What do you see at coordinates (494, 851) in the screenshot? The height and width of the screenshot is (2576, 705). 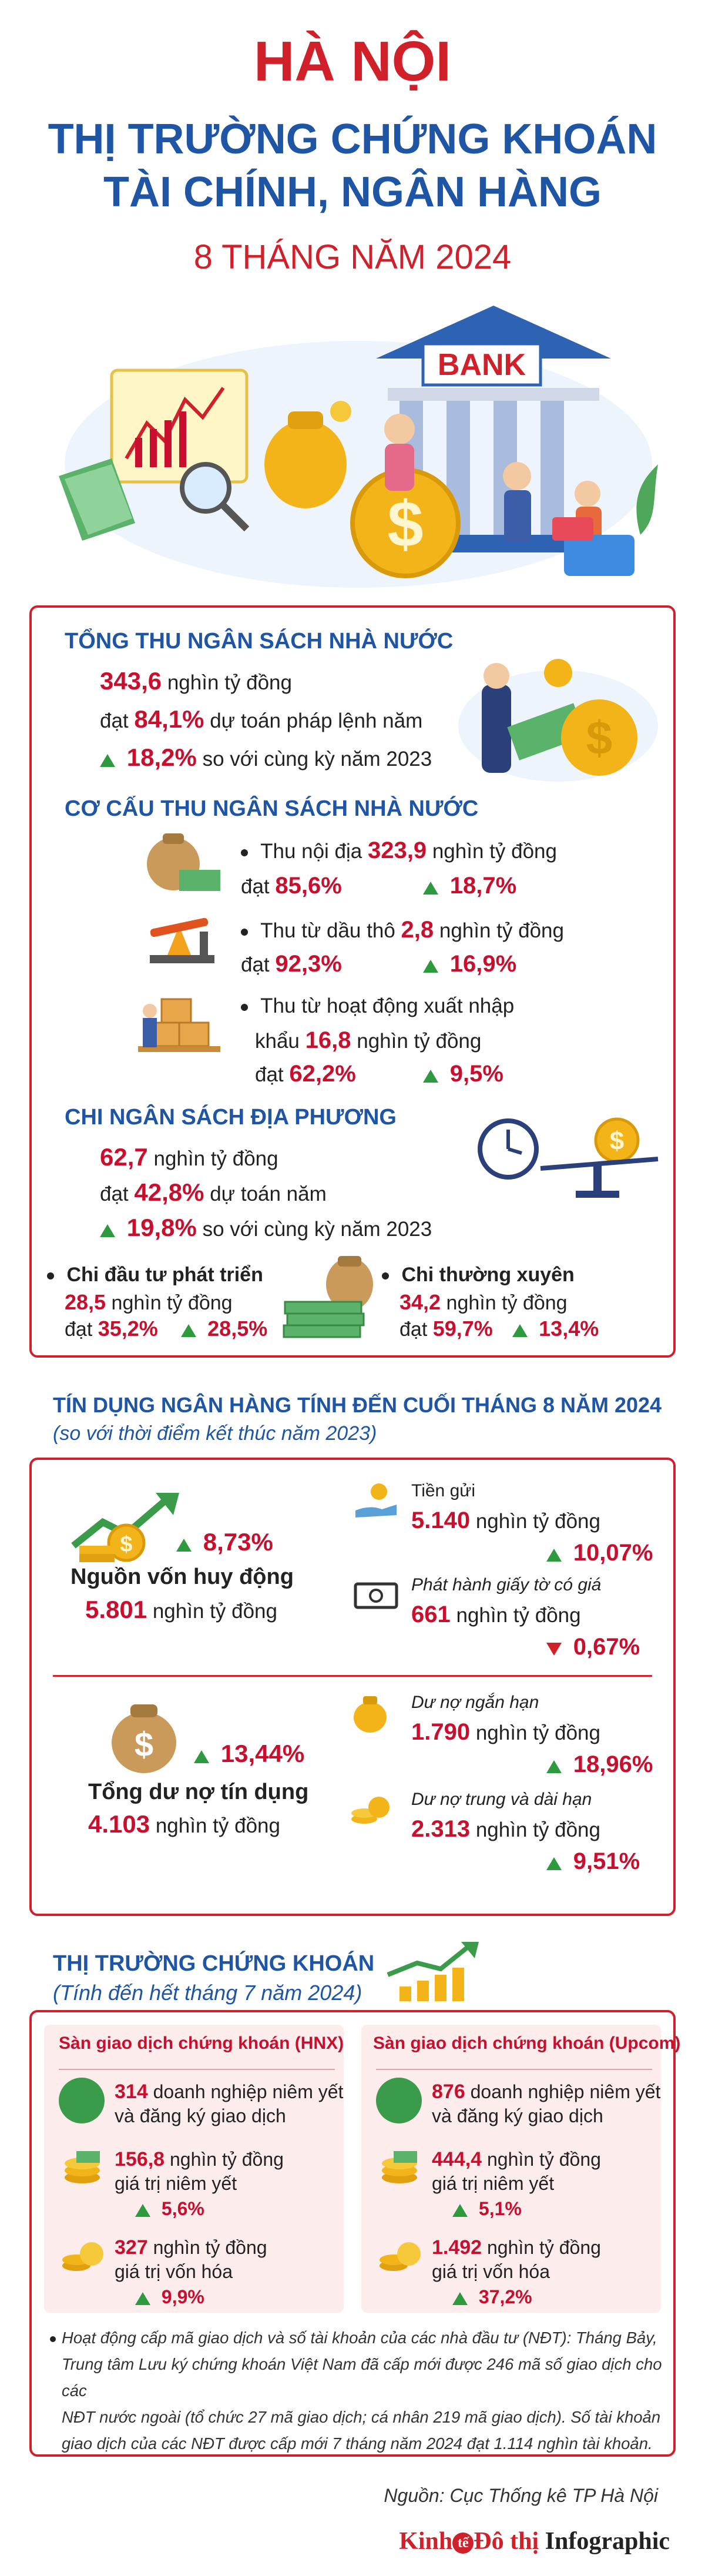 I see `structure-item-1-unit: nghìn tỷ đồng` at bounding box center [494, 851].